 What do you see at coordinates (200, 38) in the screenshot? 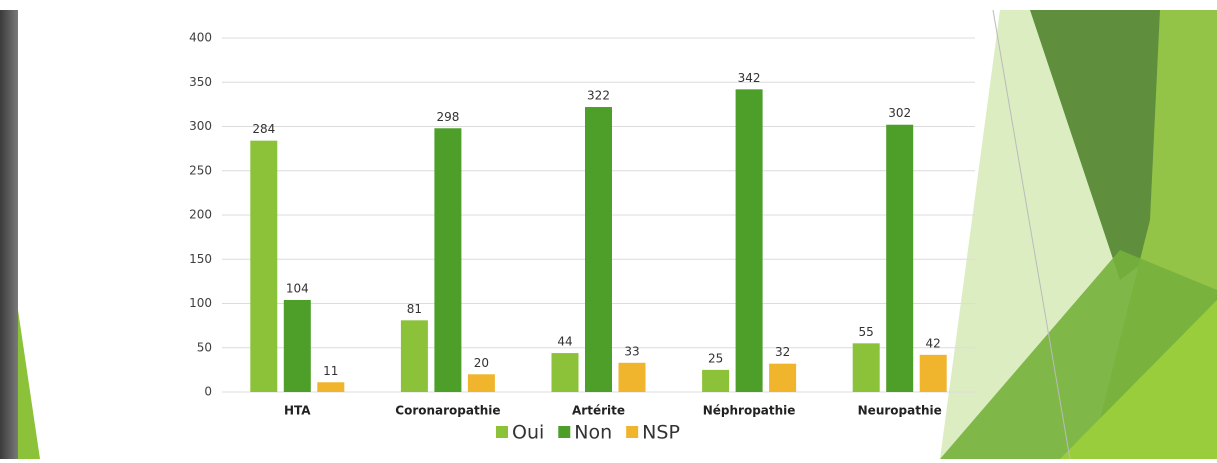
I see `y-tick-label: 400` at bounding box center [200, 38].